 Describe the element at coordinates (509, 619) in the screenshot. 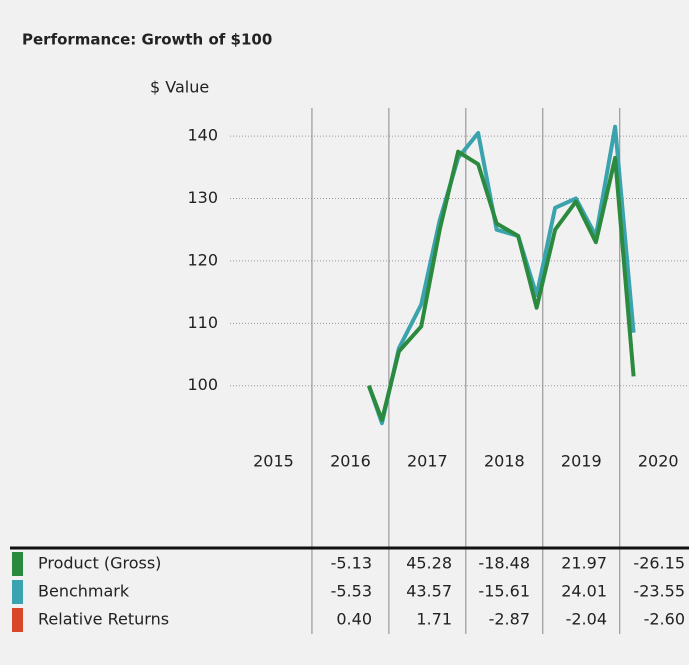

I see `table-cell: -2.87` at that location.